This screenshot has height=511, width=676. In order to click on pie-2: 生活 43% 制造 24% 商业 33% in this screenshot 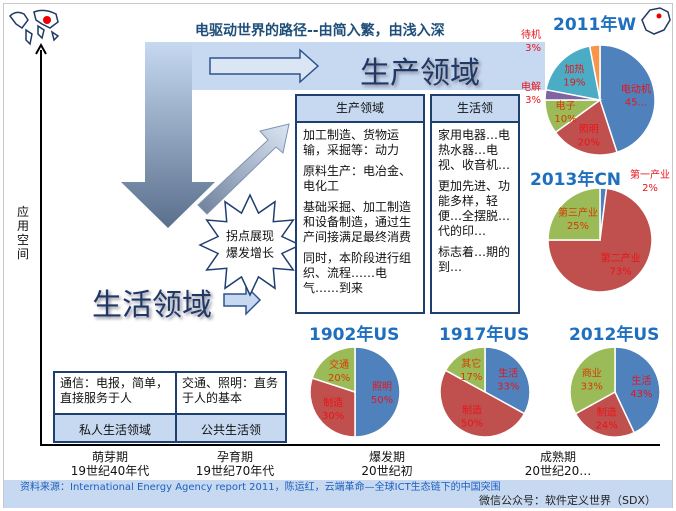, I will do `click(615, 392)`.